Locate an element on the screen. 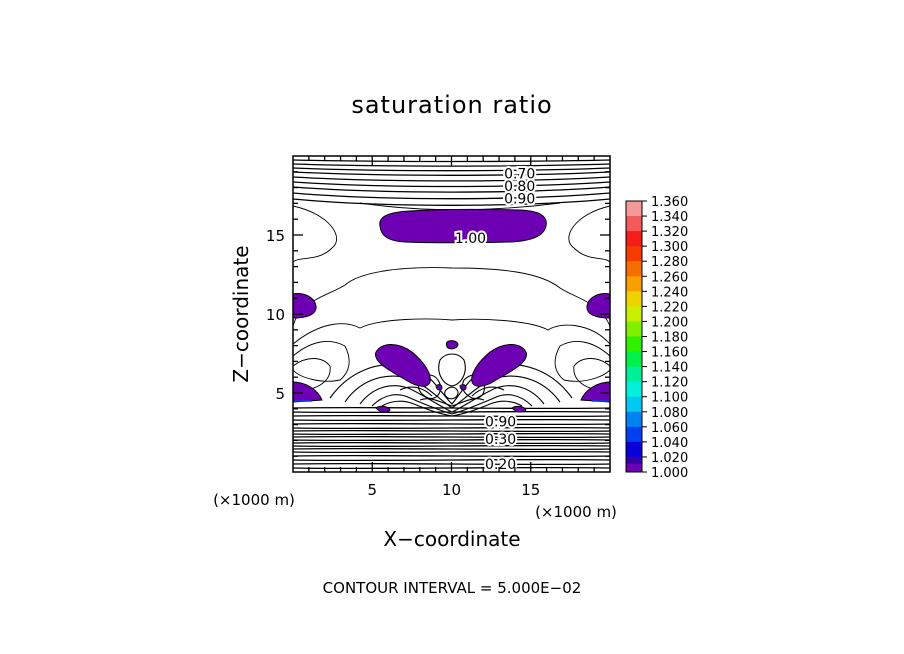  upper-contour-lines is located at coordinates (451, 182).